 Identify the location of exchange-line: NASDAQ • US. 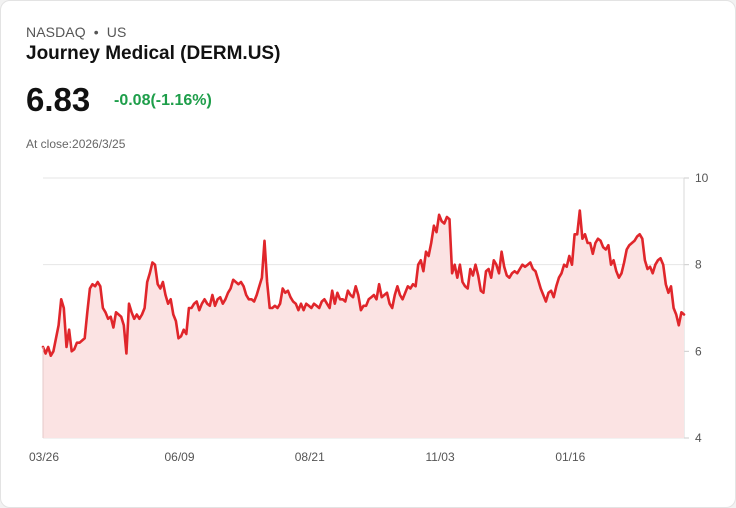
(76, 32).